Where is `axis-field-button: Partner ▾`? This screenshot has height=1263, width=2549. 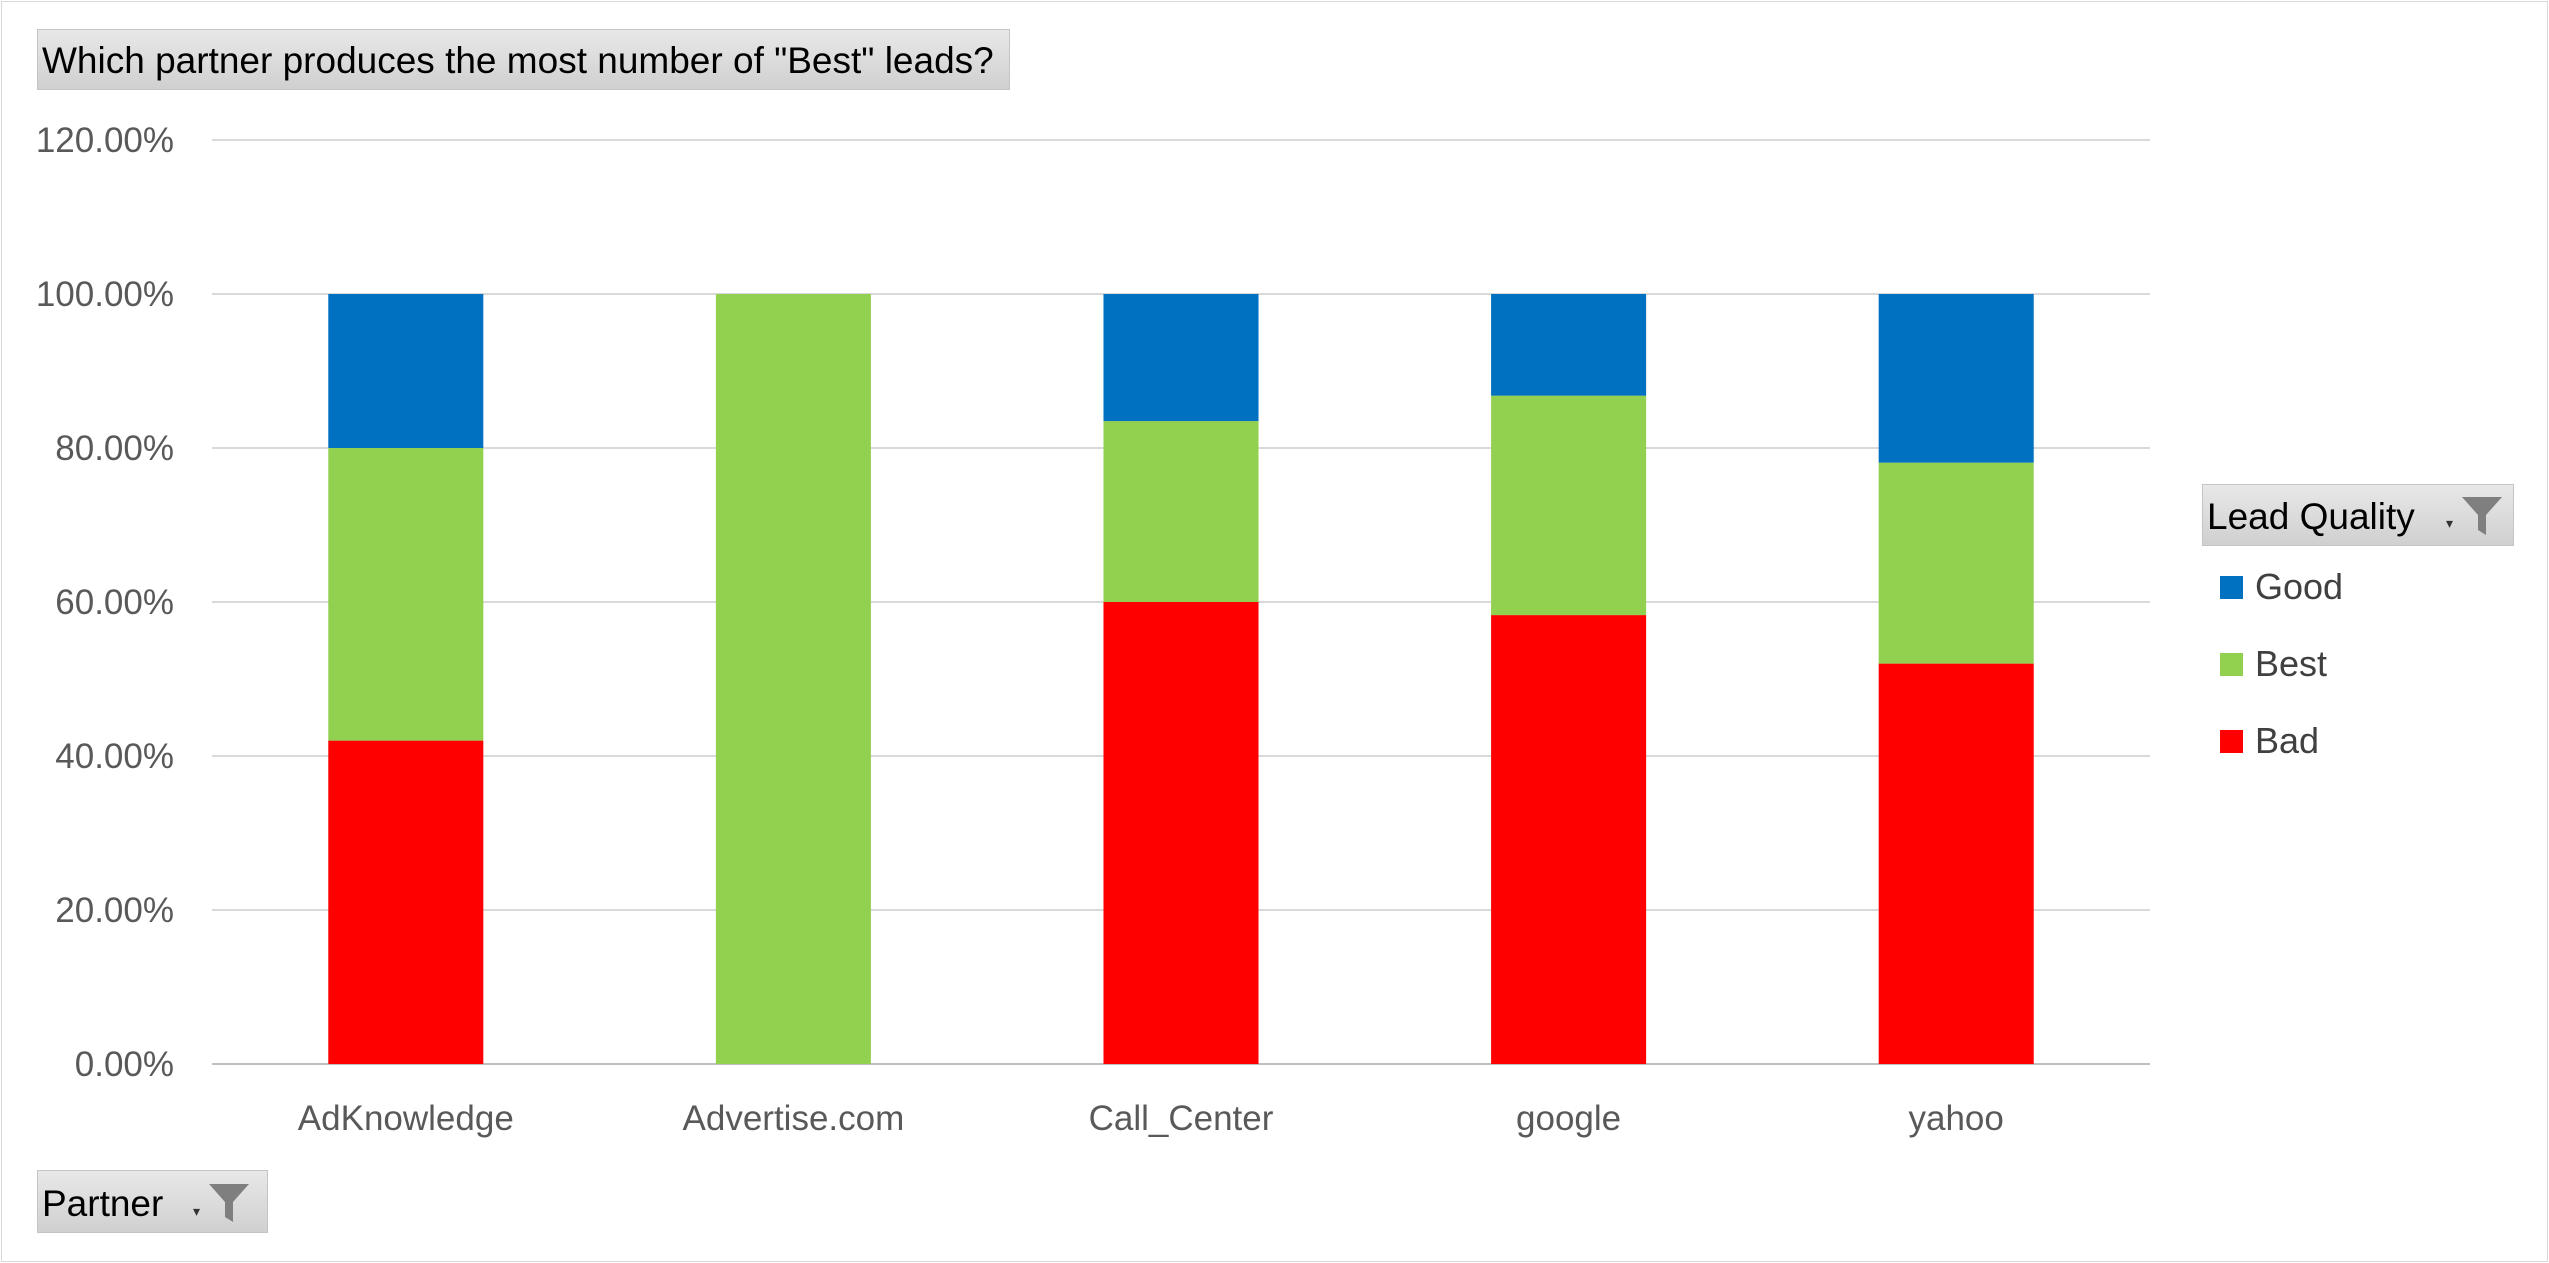
axis-field-button: Partner ▾ is located at coordinates (152, 1201).